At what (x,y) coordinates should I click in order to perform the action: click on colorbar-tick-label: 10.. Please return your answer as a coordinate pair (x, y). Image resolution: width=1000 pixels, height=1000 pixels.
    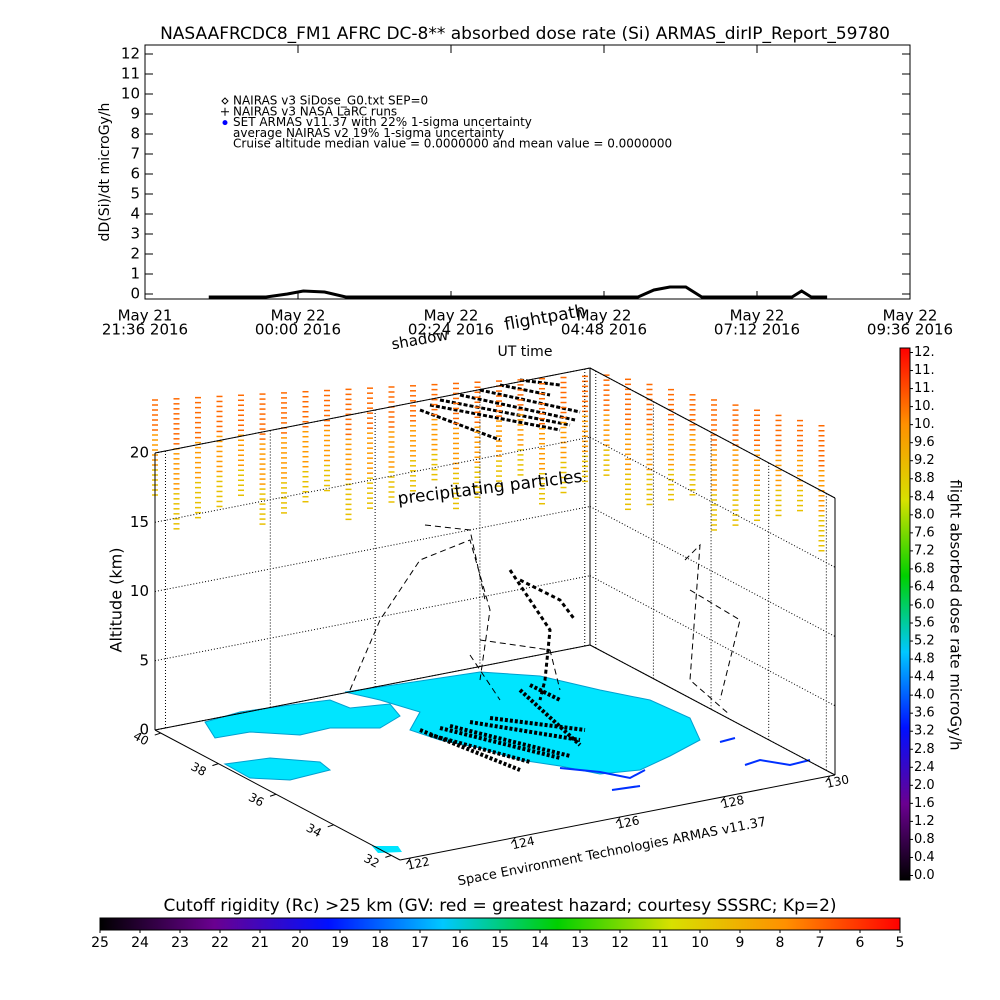
    Looking at the image, I should click on (924, 424).